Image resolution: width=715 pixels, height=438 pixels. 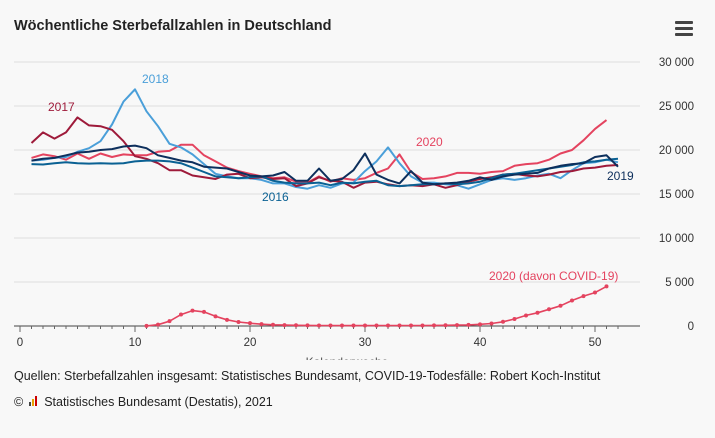 I want to click on series-label-2018: 2018, so click(x=155, y=79).